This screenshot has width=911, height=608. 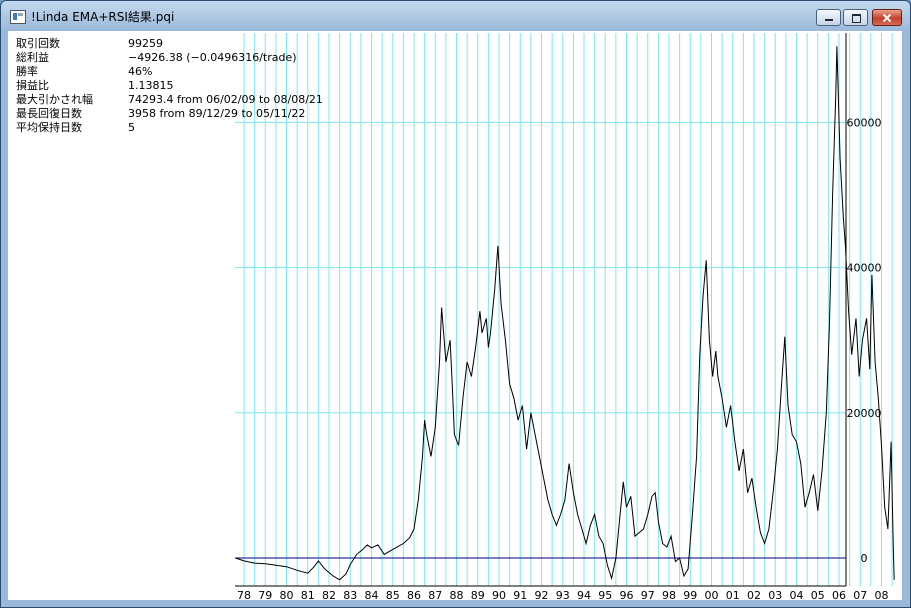 I want to click on x-tick-label: 01, so click(x=733, y=594).